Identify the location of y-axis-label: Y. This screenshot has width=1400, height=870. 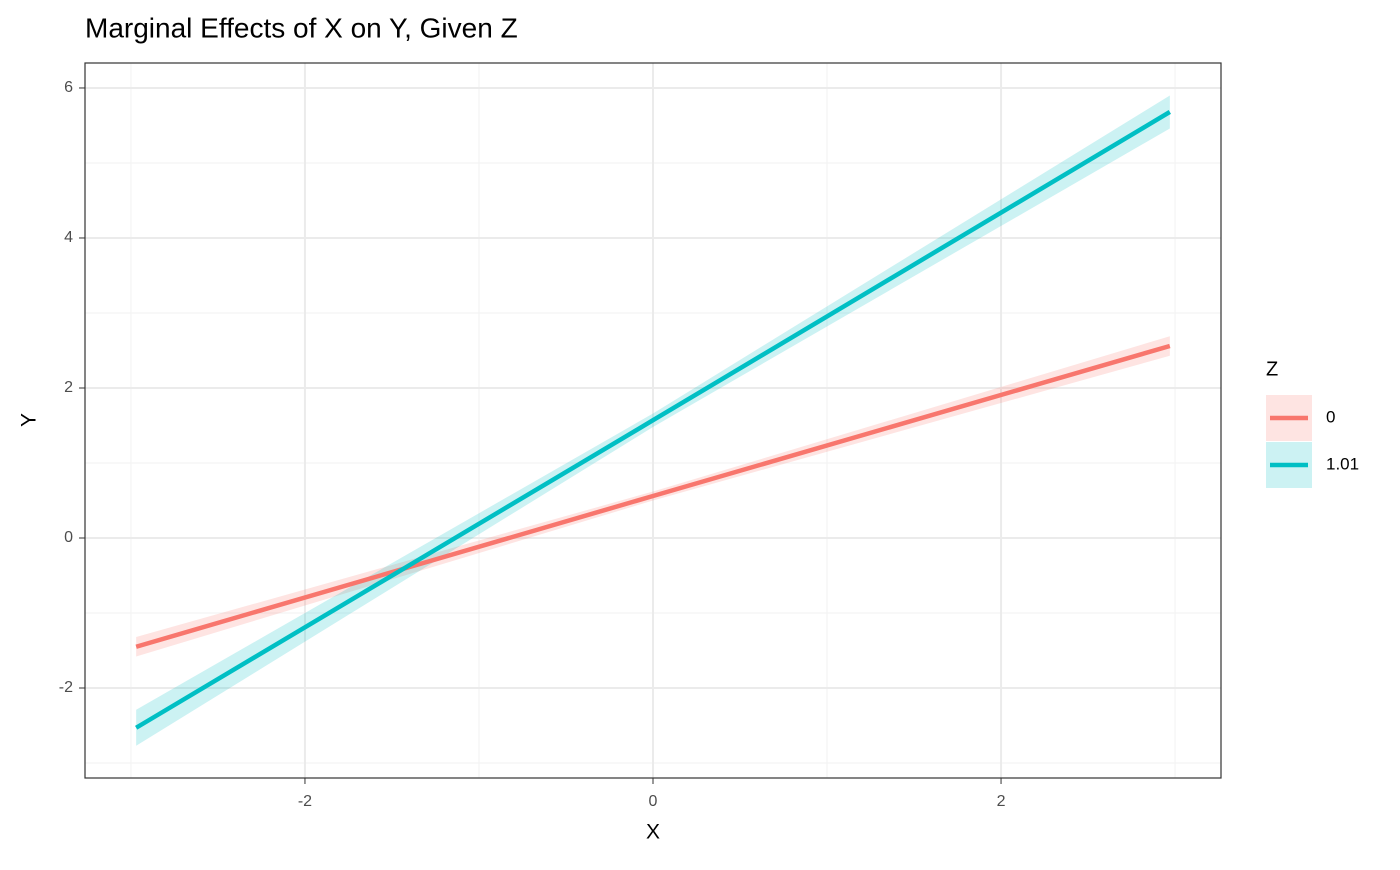
(29, 420).